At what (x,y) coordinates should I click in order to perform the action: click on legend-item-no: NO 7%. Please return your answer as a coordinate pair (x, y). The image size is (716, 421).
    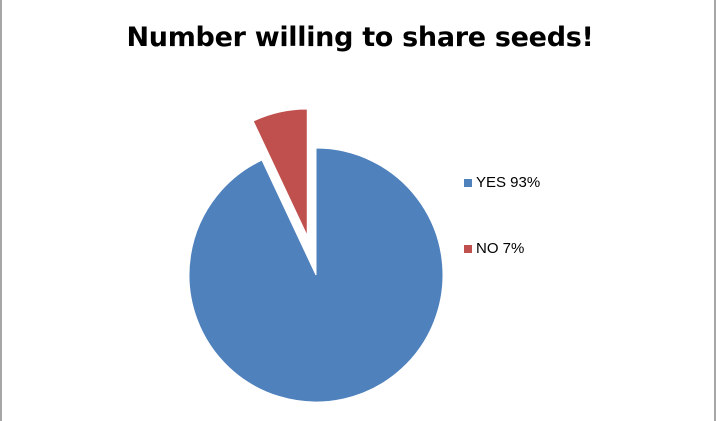
    Looking at the image, I should click on (494, 248).